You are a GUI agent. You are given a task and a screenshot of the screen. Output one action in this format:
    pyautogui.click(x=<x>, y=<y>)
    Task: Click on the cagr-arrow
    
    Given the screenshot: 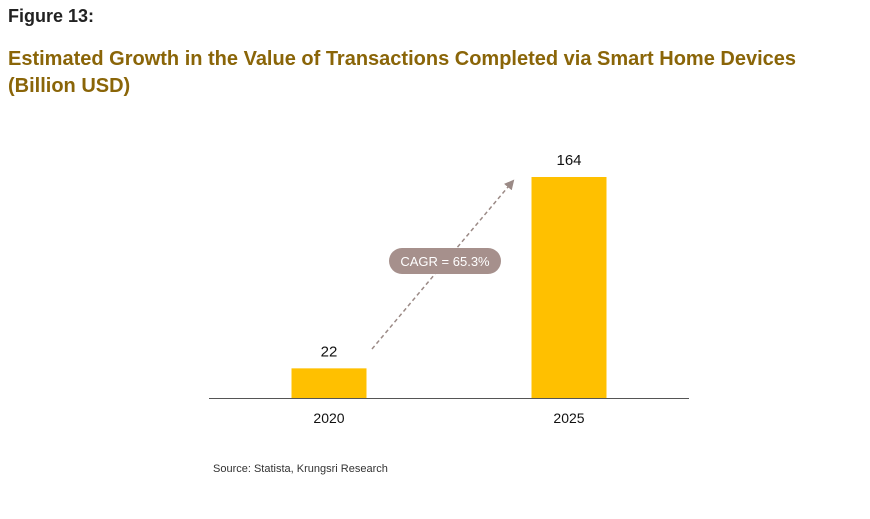 What is the action you would take?
    pyautogui.click(x=443, y=264)
    